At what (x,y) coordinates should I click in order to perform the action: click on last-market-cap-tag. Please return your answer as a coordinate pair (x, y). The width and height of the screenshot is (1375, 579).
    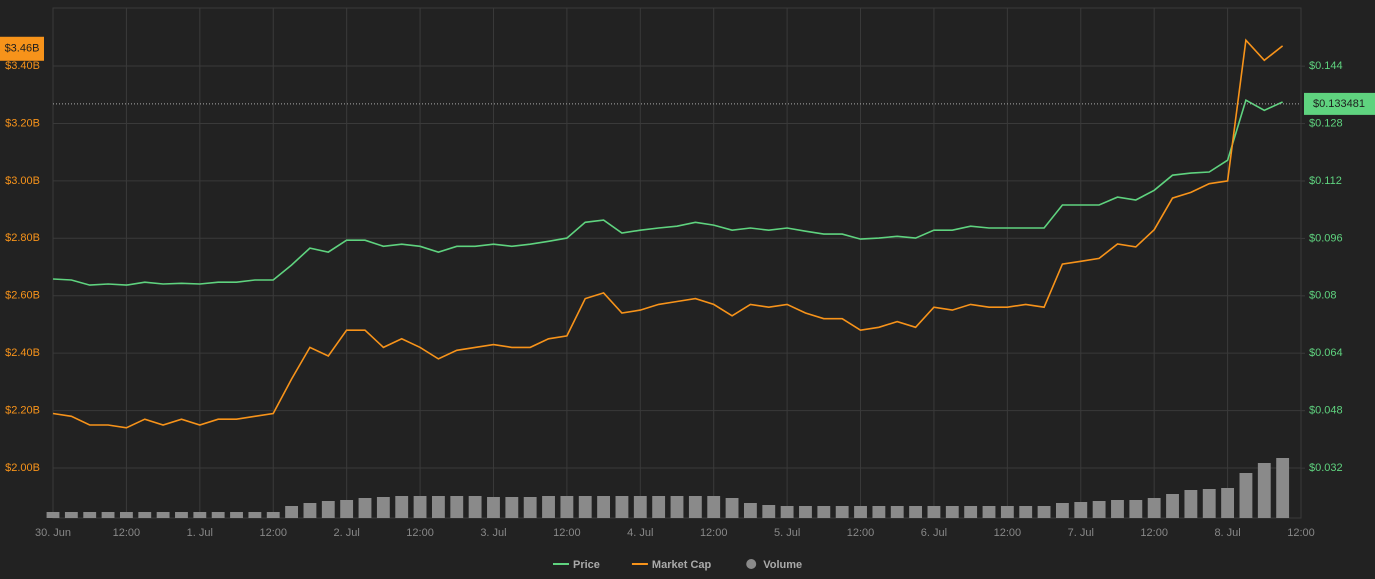
    Looking at the image, I should click on (22, 48).